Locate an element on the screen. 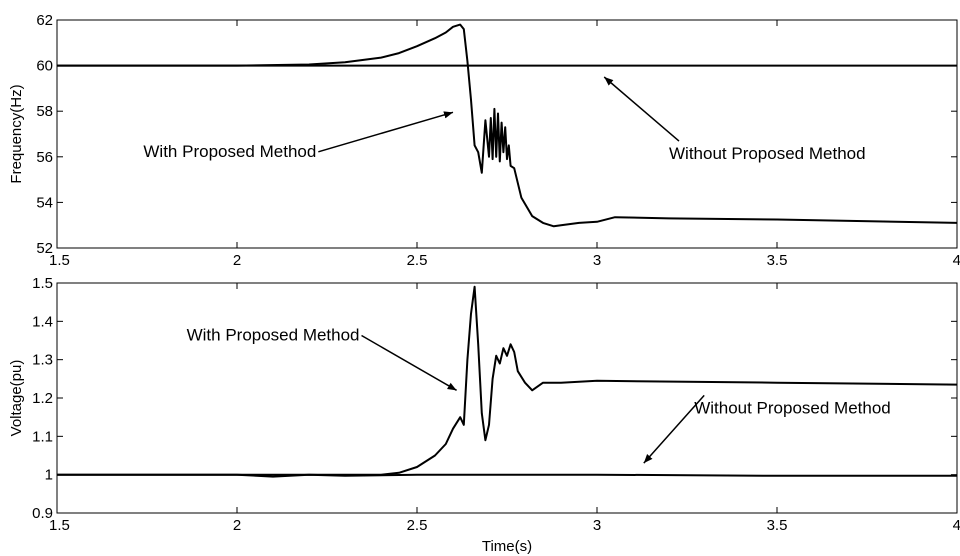  voltage-y-tick-label: 1.1 is located at coordinates (42, 436).